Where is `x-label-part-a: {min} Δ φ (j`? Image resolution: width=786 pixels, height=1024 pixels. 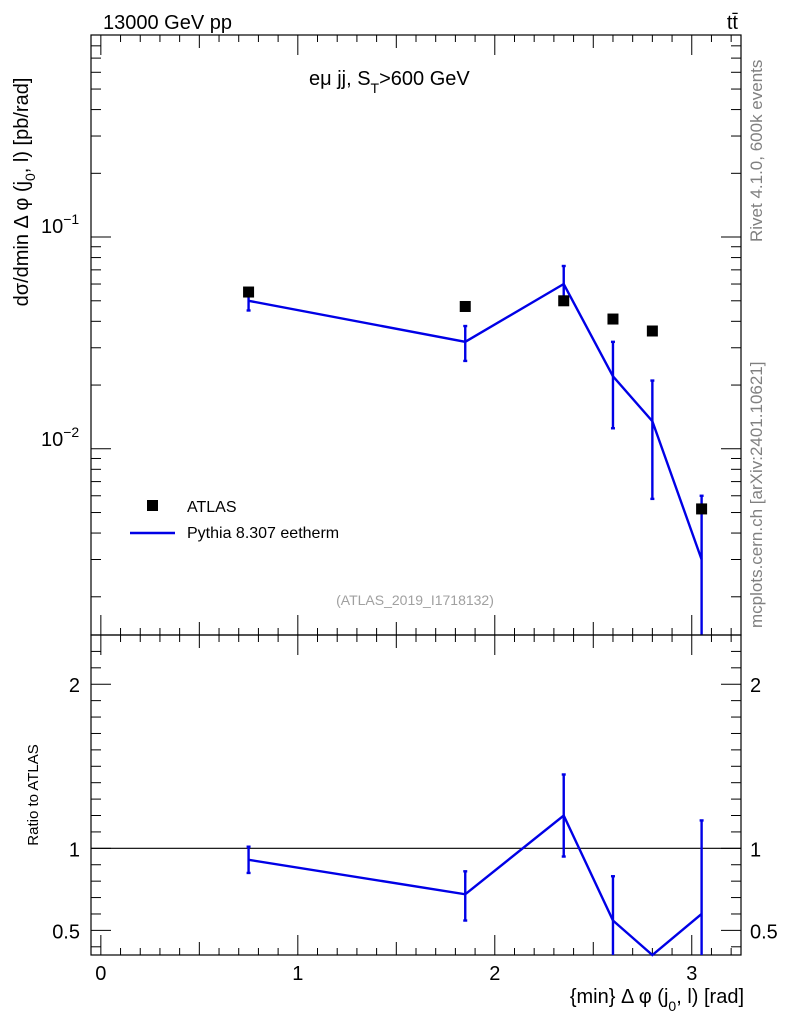
x-label-part-a: {min} Δ φ (j is located at coordinates (619, 997).